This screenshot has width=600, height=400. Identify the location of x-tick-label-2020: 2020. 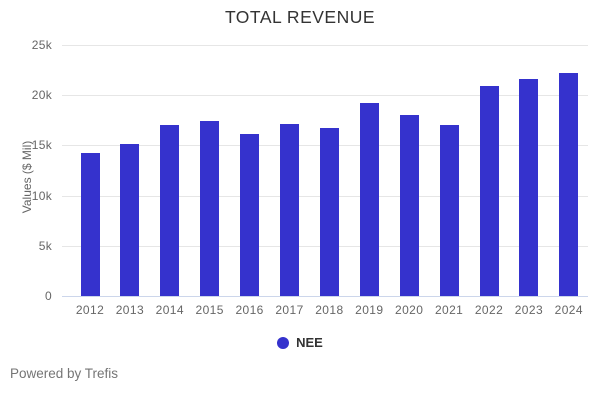
(409, 310).